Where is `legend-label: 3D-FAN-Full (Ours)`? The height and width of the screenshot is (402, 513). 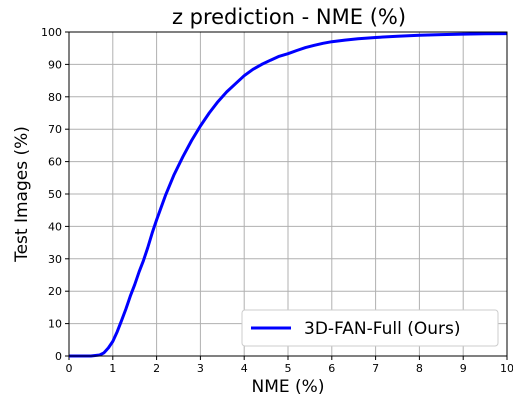
legend-label: 3D-FAN-Full (Ours) is located at coordinates (382, 329).